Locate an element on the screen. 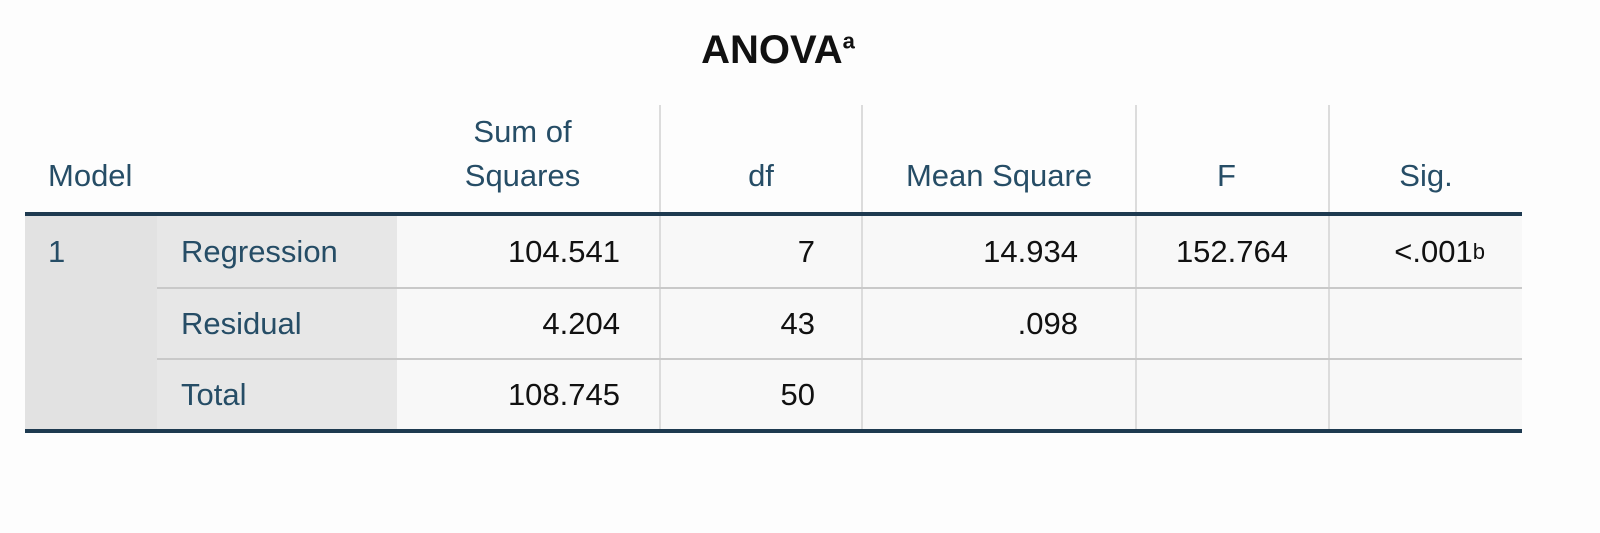 This screenshot has width=1600, height=533. header-cell: Mean Square is located at coordinates (999, 175).